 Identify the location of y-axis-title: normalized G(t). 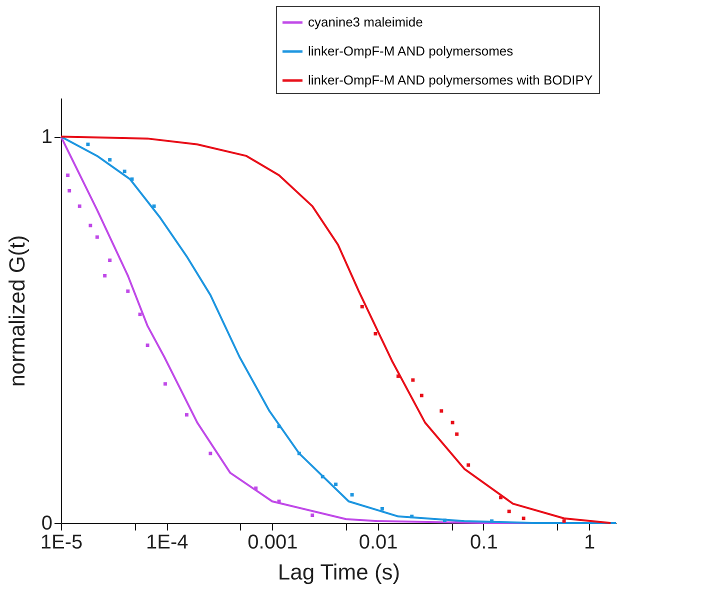
(17, 311).